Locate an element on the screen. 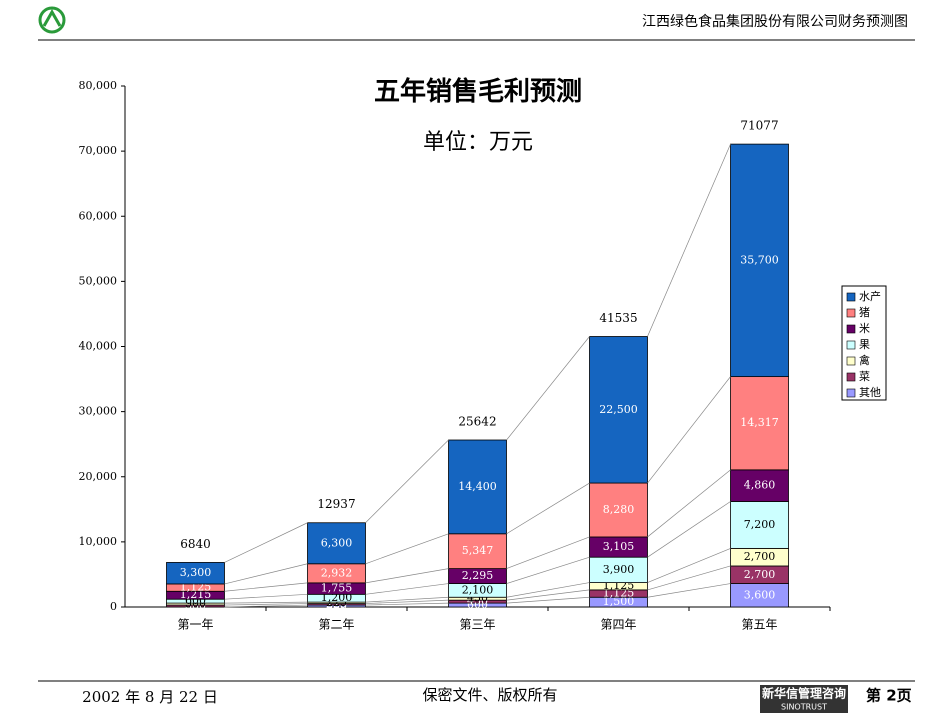  value-label: 2,932 is located at coordinates (337, 572).